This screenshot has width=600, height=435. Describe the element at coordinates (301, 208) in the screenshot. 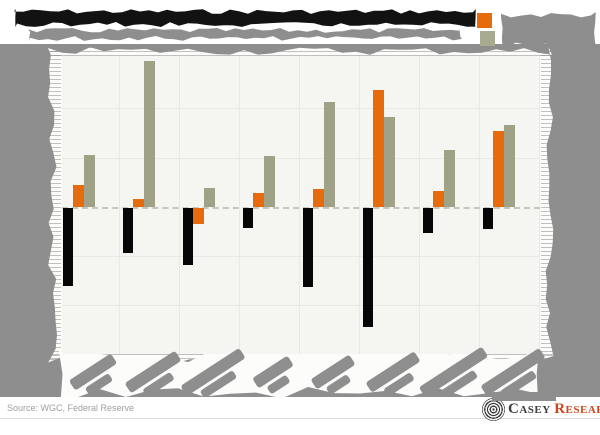

I see `zero-line` at that location.